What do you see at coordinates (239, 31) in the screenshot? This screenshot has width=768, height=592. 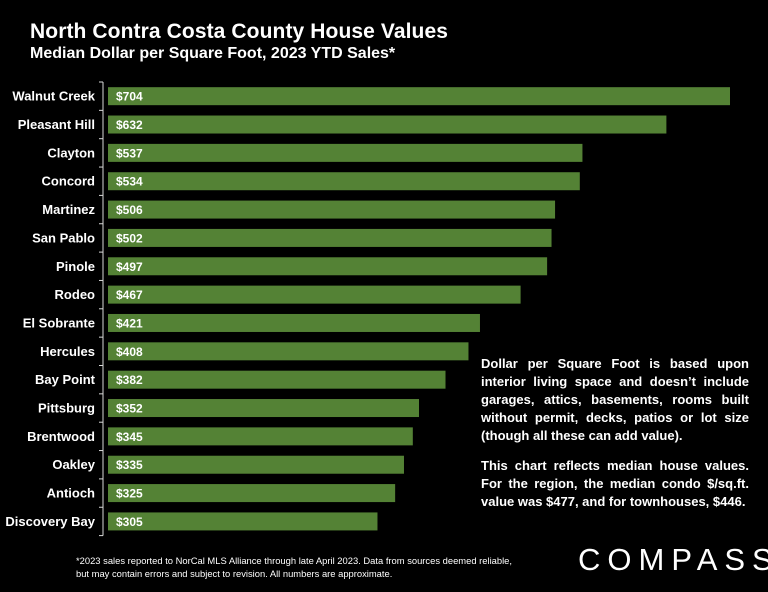 I see `chart-title: North Contra Costa County House Values` at bounding box center [239, 31].